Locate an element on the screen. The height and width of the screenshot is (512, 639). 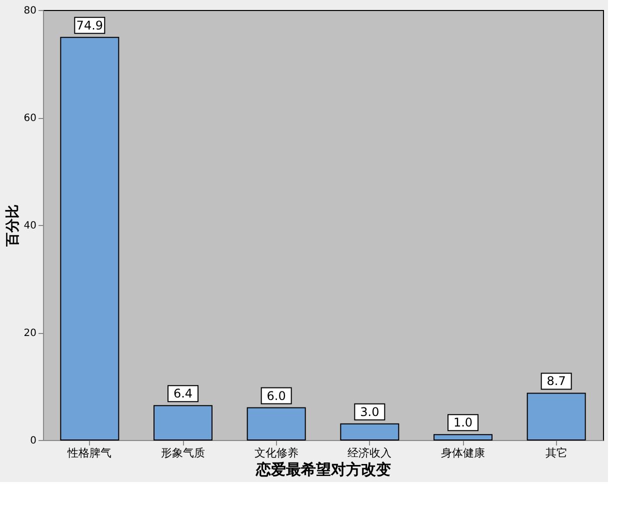
y-tick-label: 20 is located at coordinates (30, 333).